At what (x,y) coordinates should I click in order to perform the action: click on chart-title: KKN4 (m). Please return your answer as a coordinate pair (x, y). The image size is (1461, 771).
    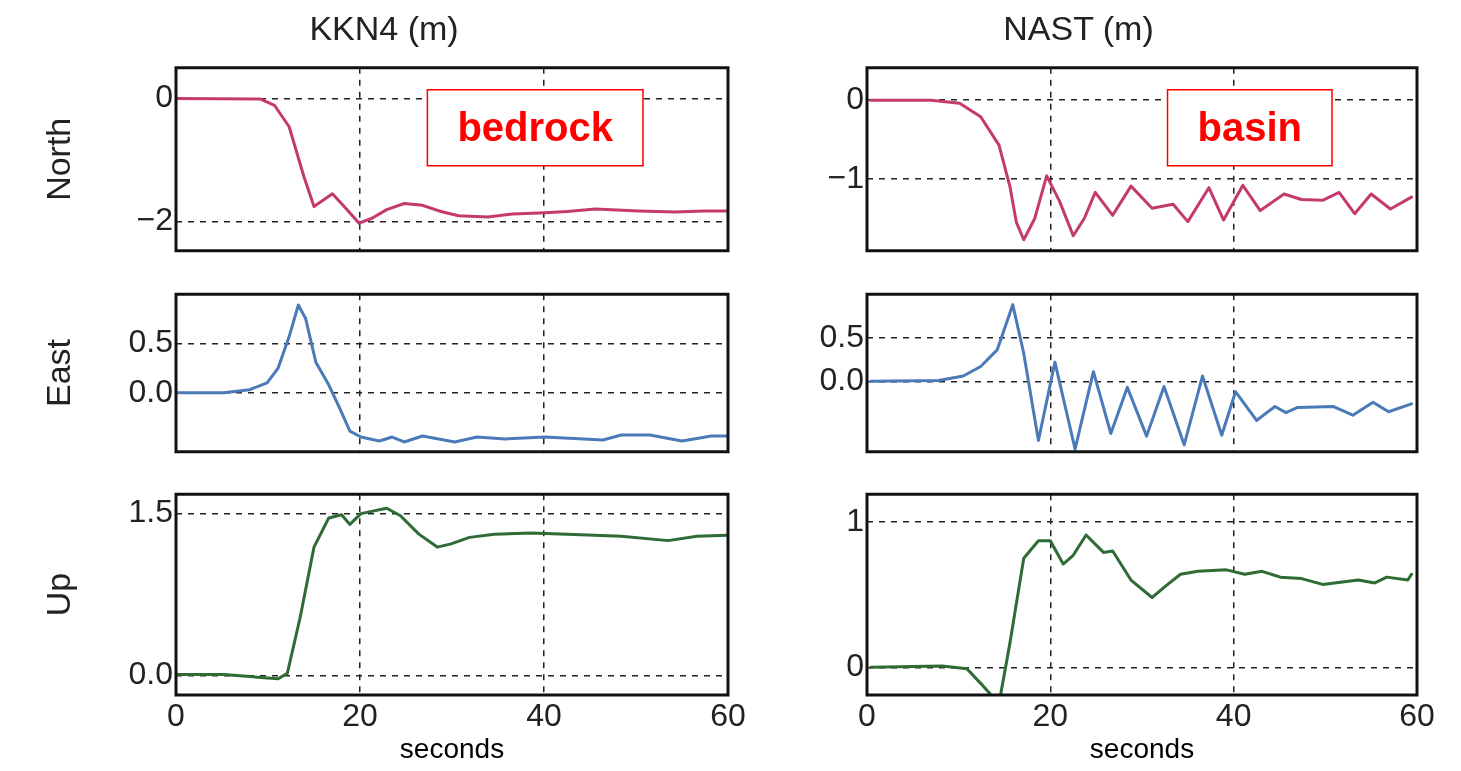
    Looking at the image, I should click on (384, 27).